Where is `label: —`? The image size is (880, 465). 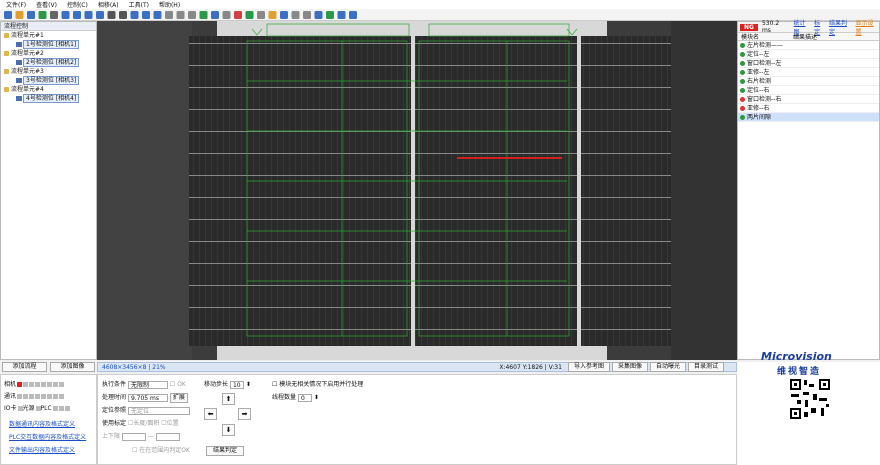
label: — is located at coordinates (150, 436).